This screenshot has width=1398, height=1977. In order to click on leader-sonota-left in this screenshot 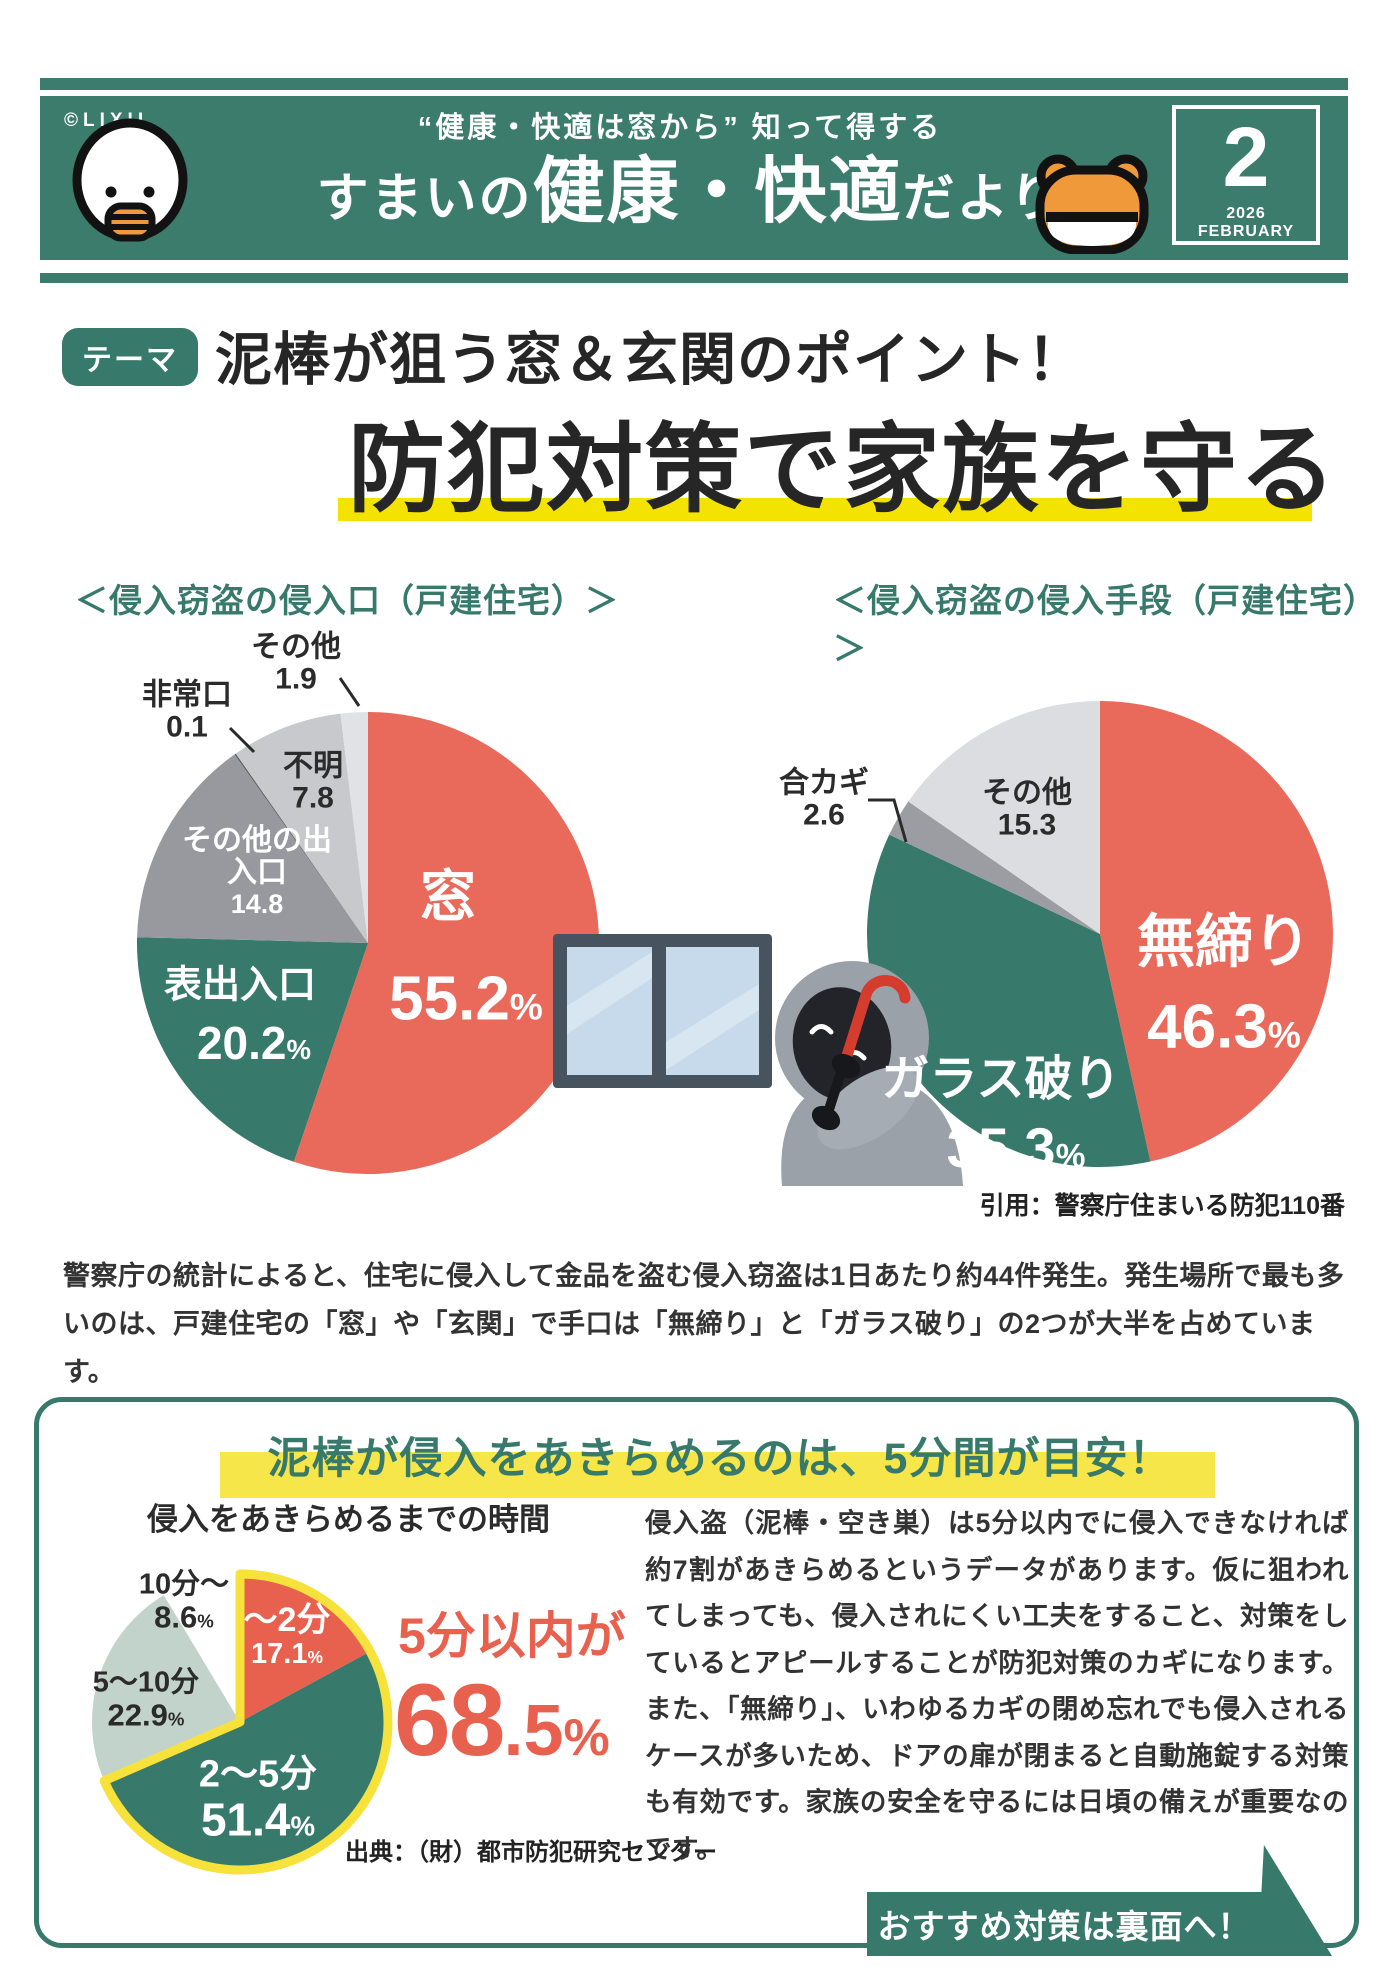, I will do `click(349, 692)`.